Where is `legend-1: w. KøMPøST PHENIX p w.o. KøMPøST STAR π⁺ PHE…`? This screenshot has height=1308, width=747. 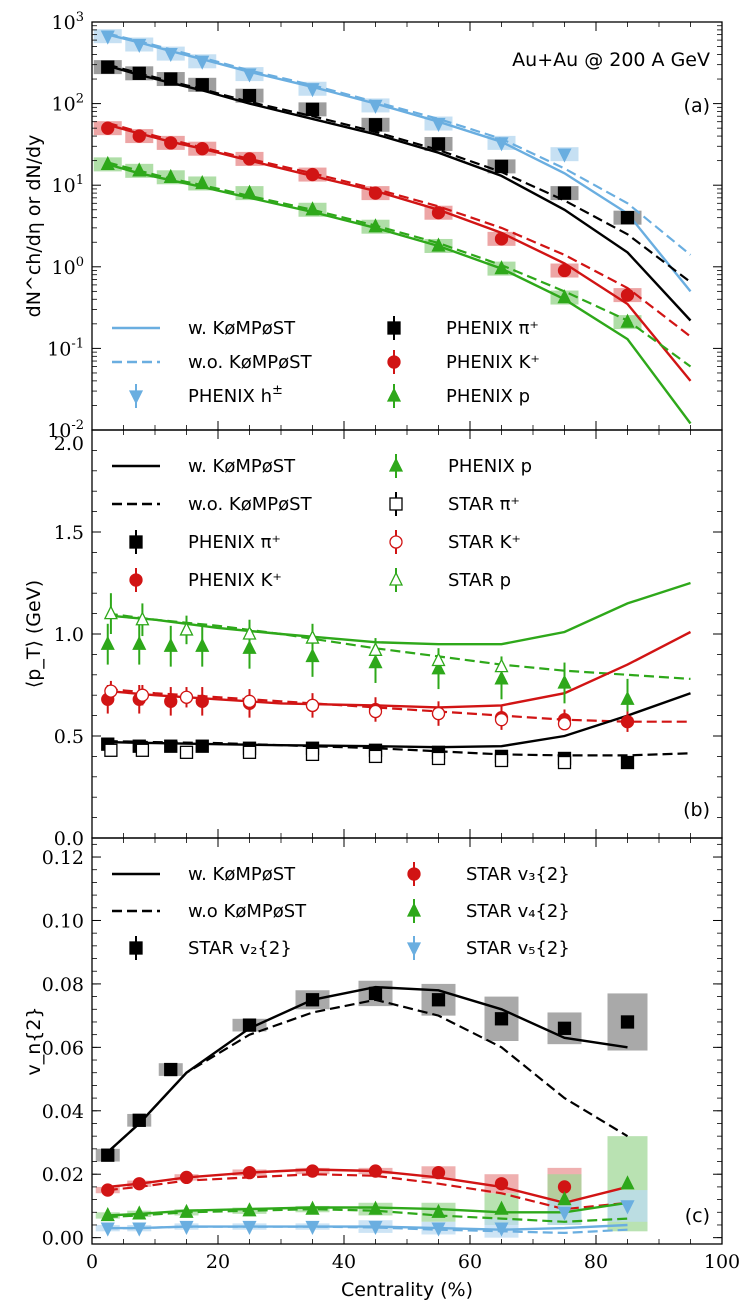 legend-1: w. KøMPøST PHENIX p w.o. KøMPøST STAR π⁺ PHE… is located at coordinates (322, 523).